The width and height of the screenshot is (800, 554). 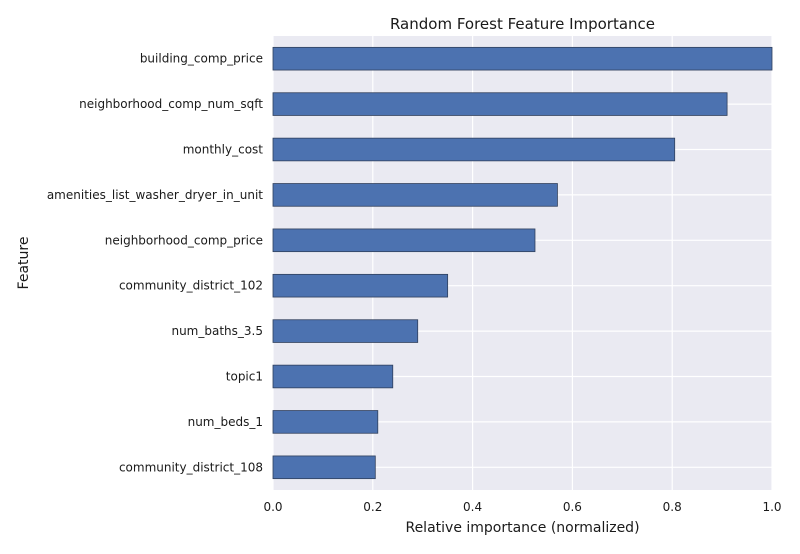 What do you see at coordinates (201, 59) in the screenshot?
I see `y-tick-label: building_comp_price` at bounding box center [201, 59].